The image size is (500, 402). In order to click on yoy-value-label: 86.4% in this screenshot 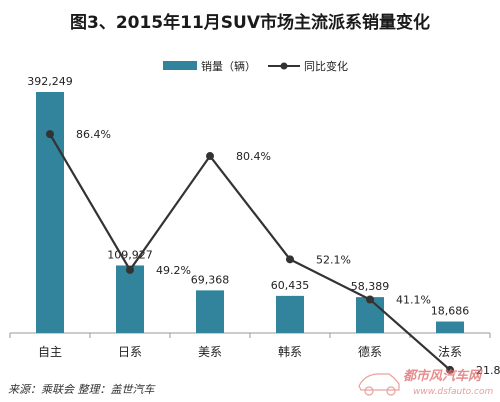, I will do `click(93, 134)`.